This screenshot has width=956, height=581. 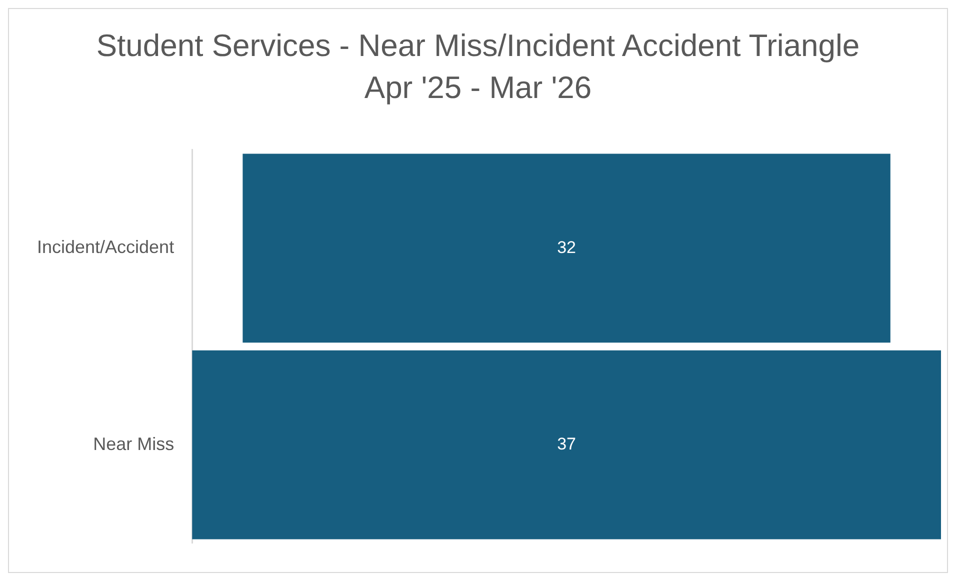 I want to click on data-label: 32, so click(x=566, y=247).